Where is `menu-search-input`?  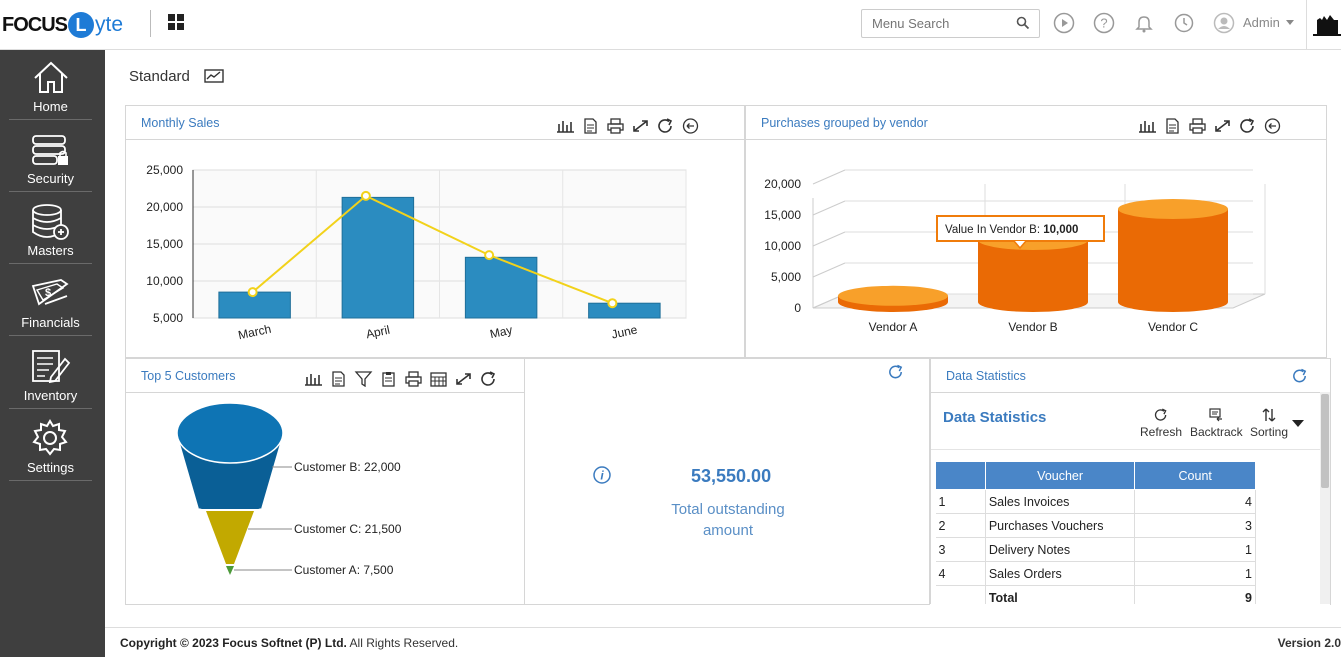
menu-search-input is located at coordinates (950, 23).